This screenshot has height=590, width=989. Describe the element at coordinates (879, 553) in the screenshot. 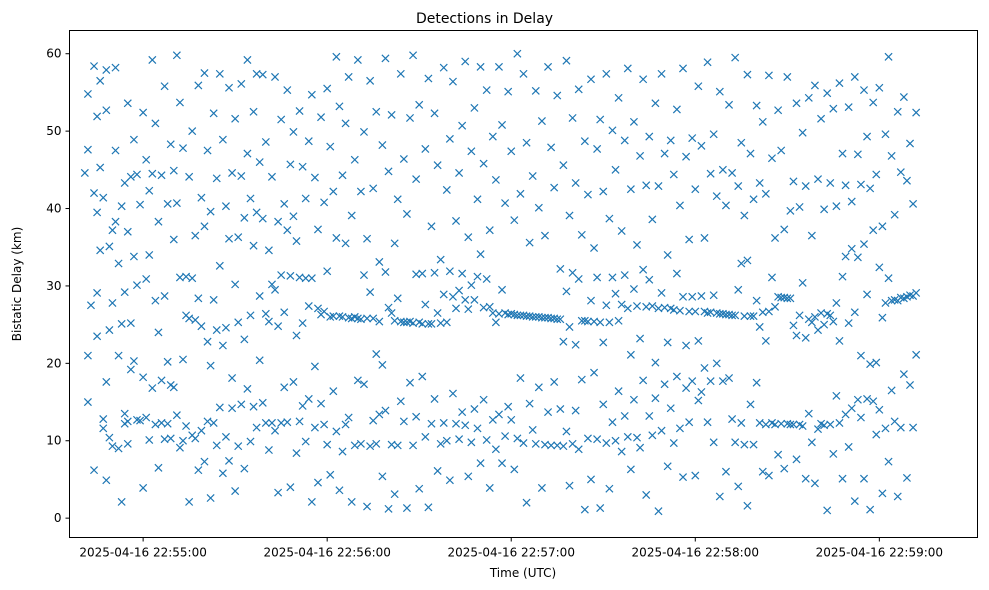

I see `x-tick-label: 2025-04-16 22:59:00` at that location.